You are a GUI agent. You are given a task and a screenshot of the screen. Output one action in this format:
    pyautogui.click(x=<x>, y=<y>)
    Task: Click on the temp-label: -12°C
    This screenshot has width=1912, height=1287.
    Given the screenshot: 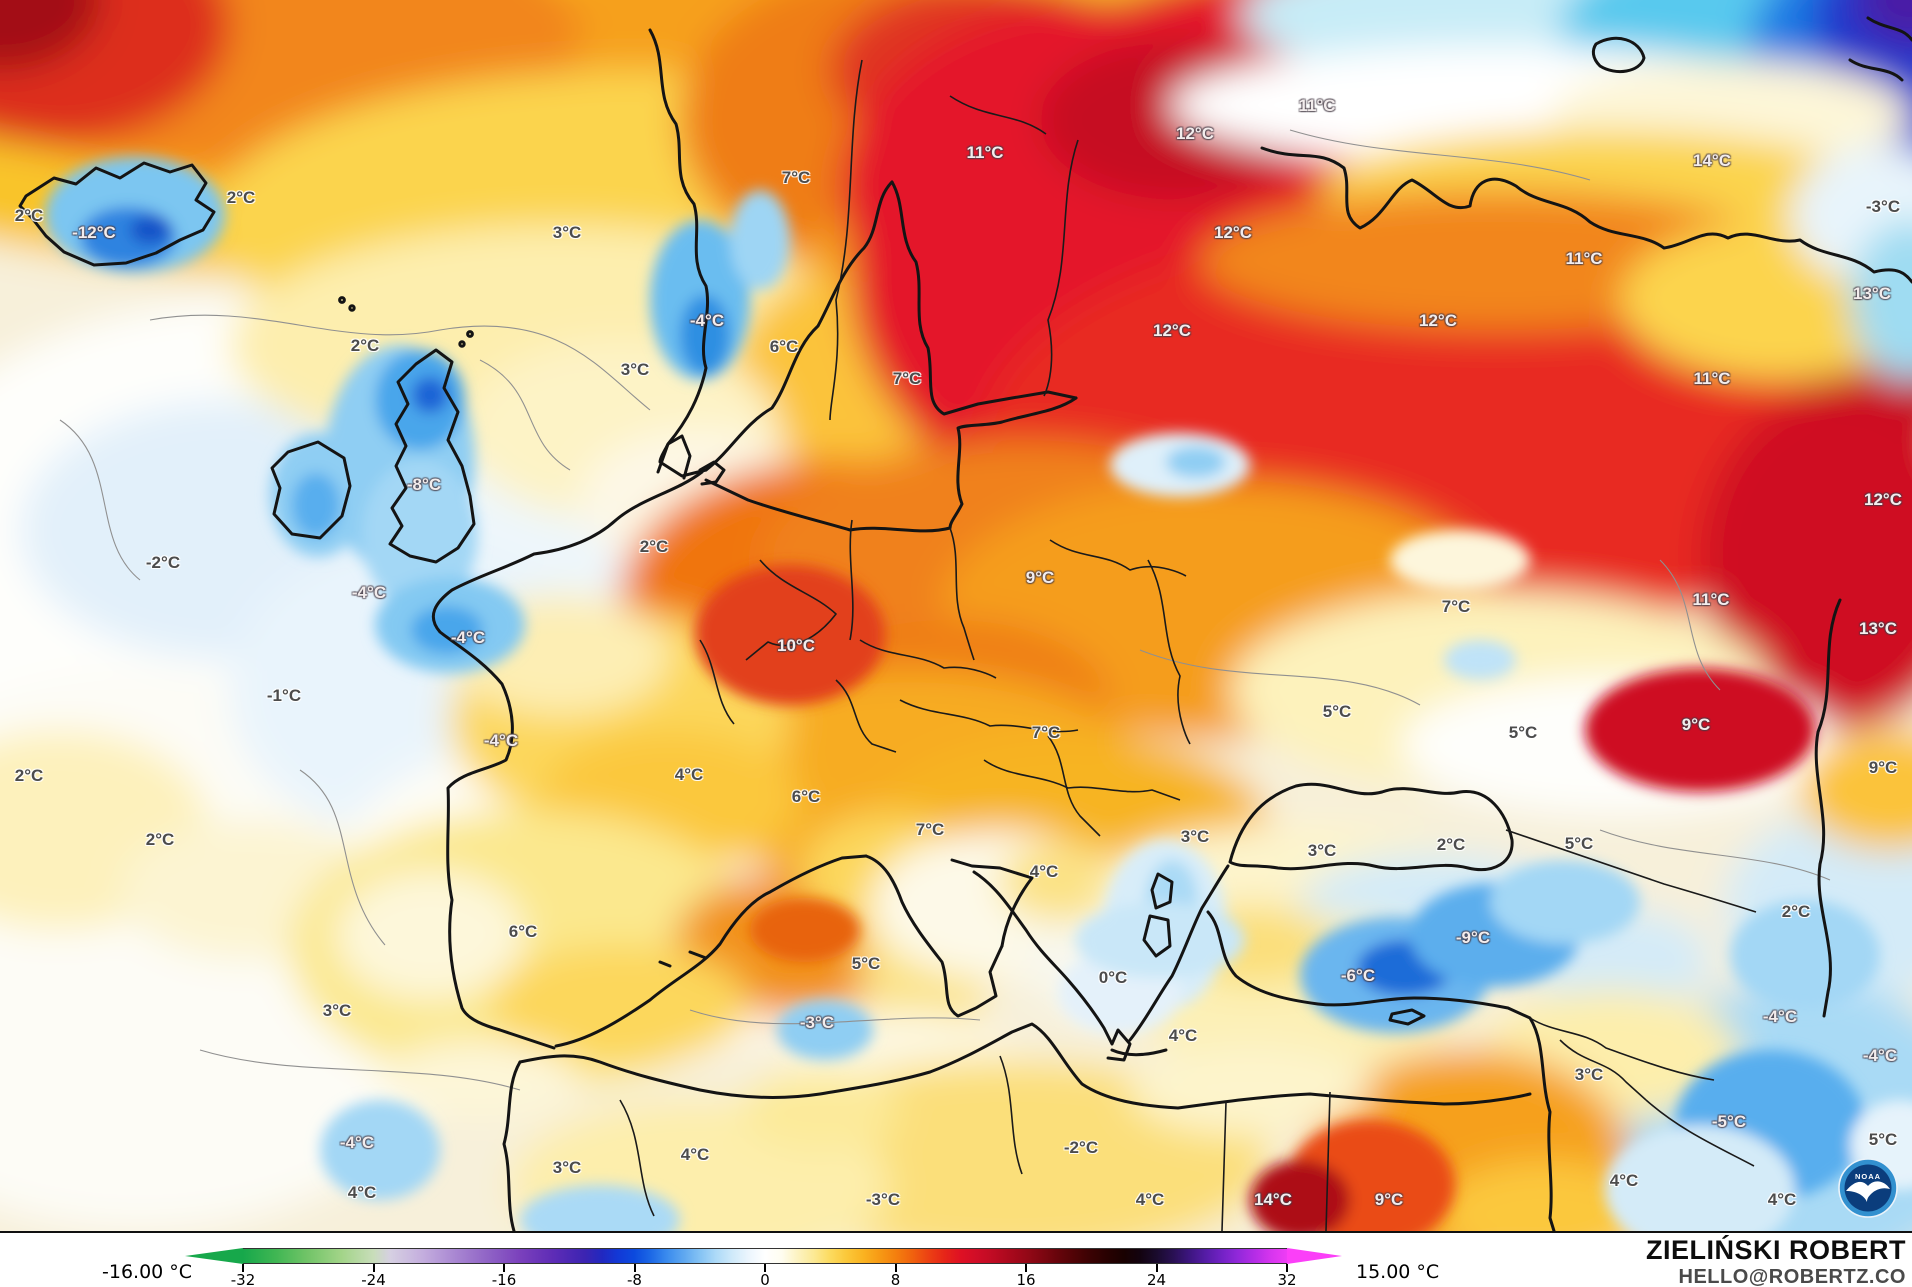 What is the action you would take?
    pyautogui.click(x=94, y=232)
    